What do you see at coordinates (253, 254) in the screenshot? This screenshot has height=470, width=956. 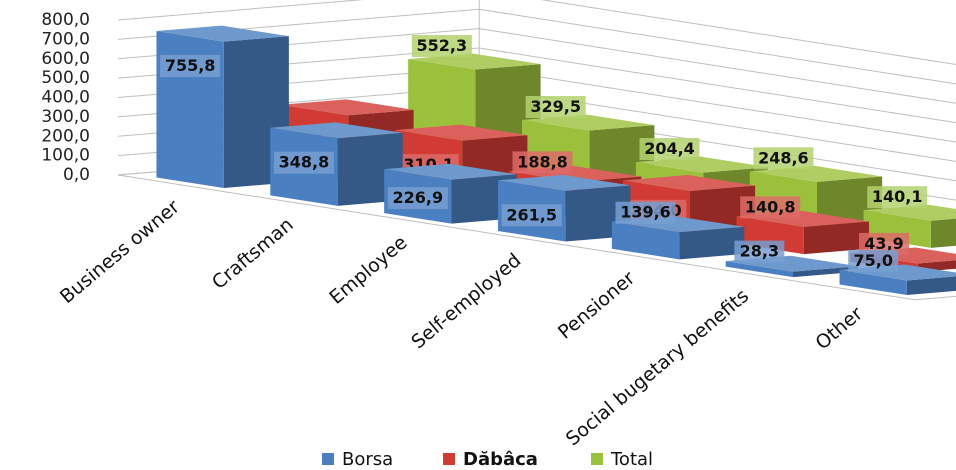 I see `x-tick-label: Craftsman` at bounding box center [253, 254].